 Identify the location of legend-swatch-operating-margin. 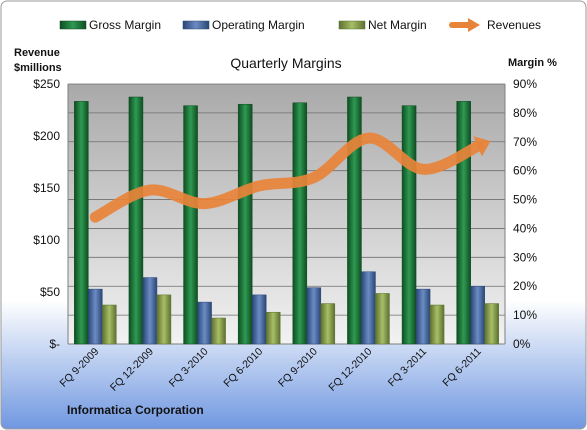
(196, 25).